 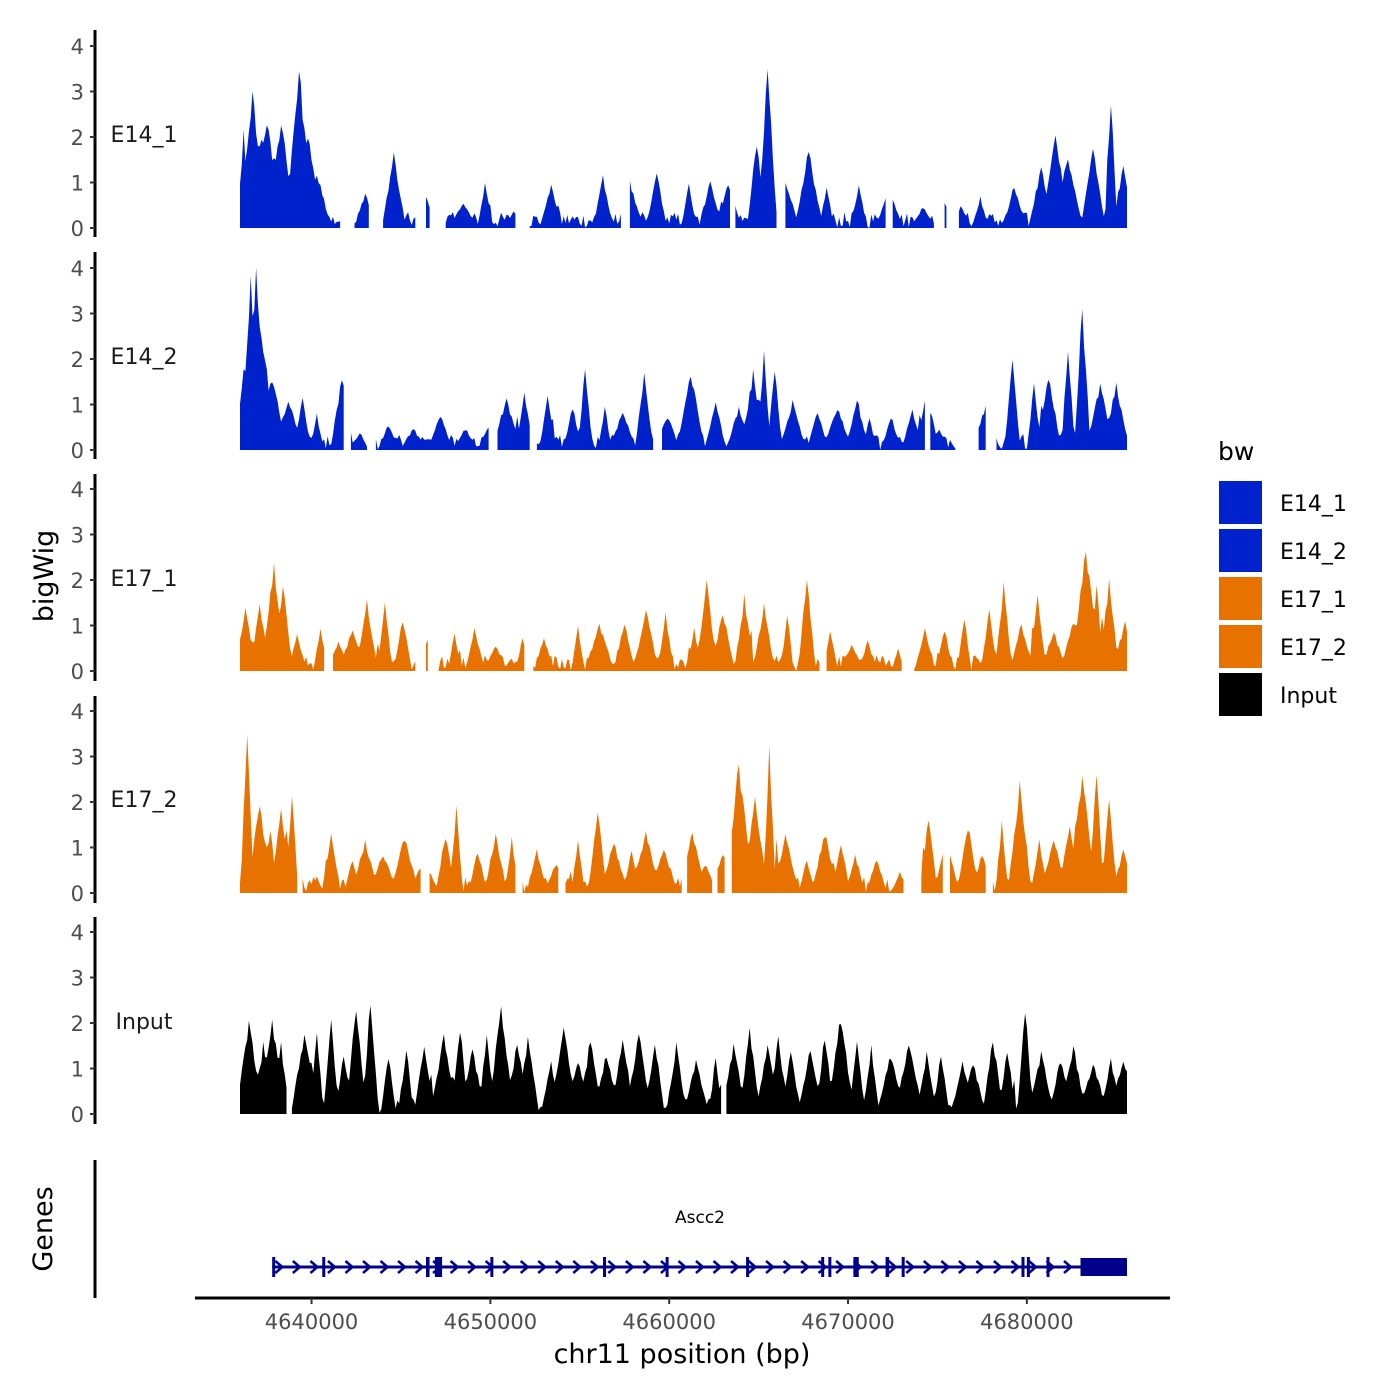 I want to click on track-label-e17-2: E17_2, so click(x=144, y=800).